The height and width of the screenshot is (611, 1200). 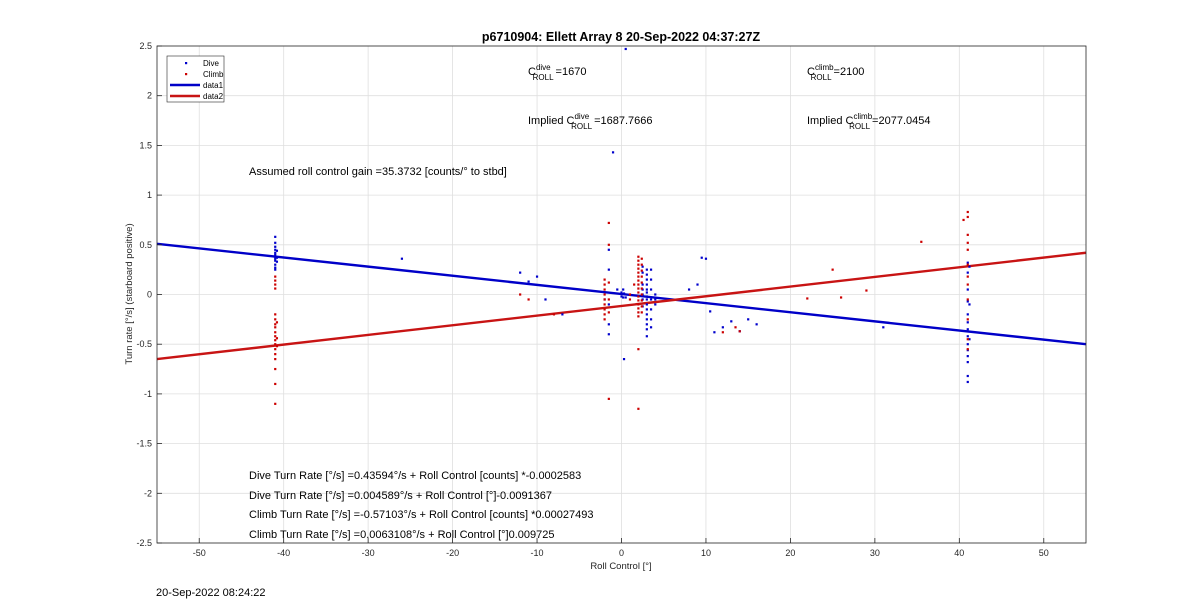 What do you see at coordinates (557, 72) in the screenshot?
I see `c-roll-dive-label: Cdive ROLL =1670` at bounding box center [557, 72].